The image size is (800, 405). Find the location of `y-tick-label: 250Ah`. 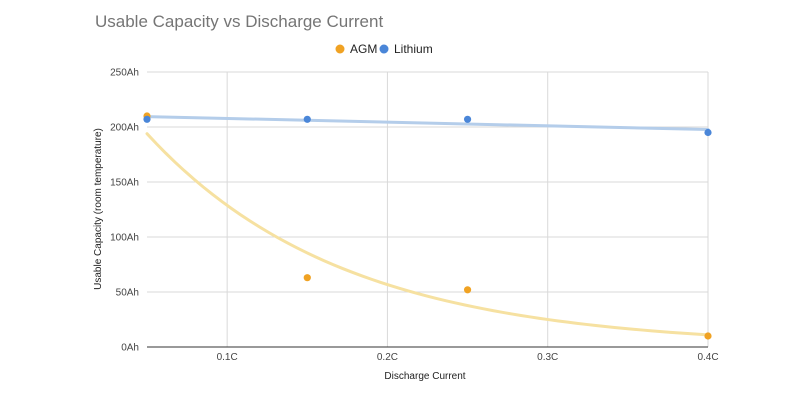

y-tick-label: 250Ah is located at coordinates (124, 73).